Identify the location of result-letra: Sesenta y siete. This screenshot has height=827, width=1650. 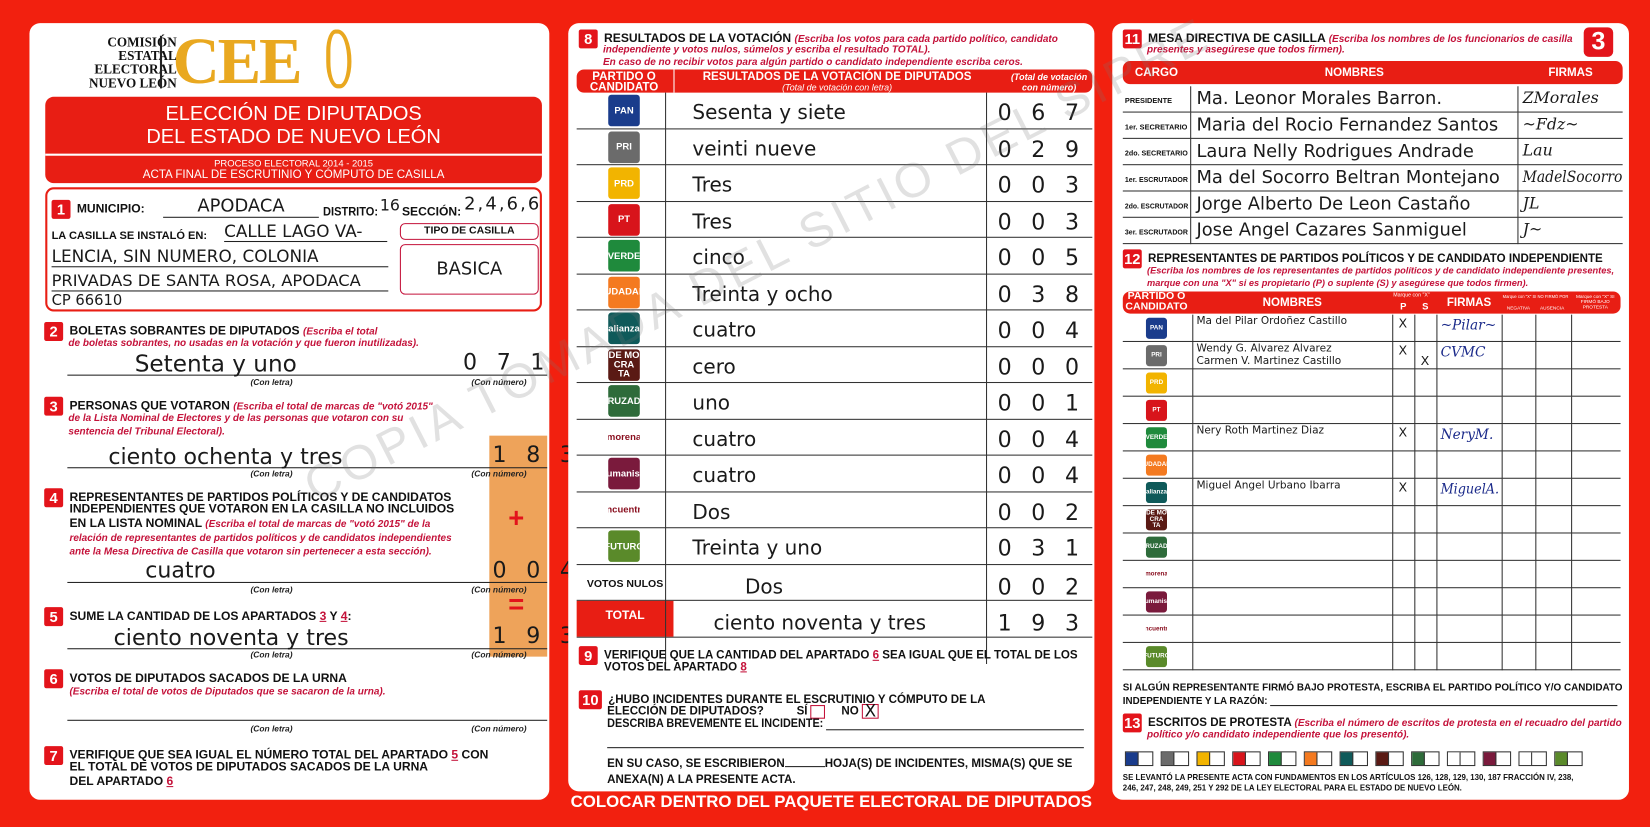
(769, 113).